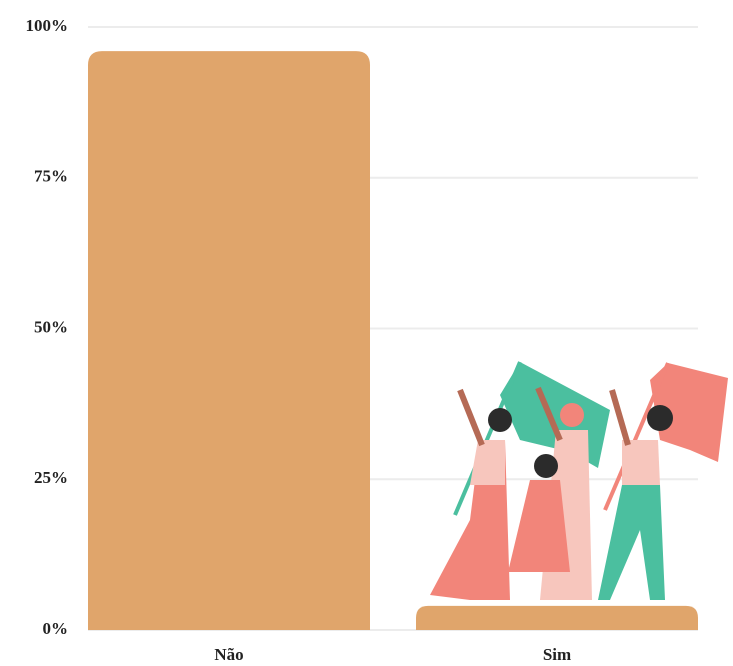  I want to click on flag, so click(689, 412).